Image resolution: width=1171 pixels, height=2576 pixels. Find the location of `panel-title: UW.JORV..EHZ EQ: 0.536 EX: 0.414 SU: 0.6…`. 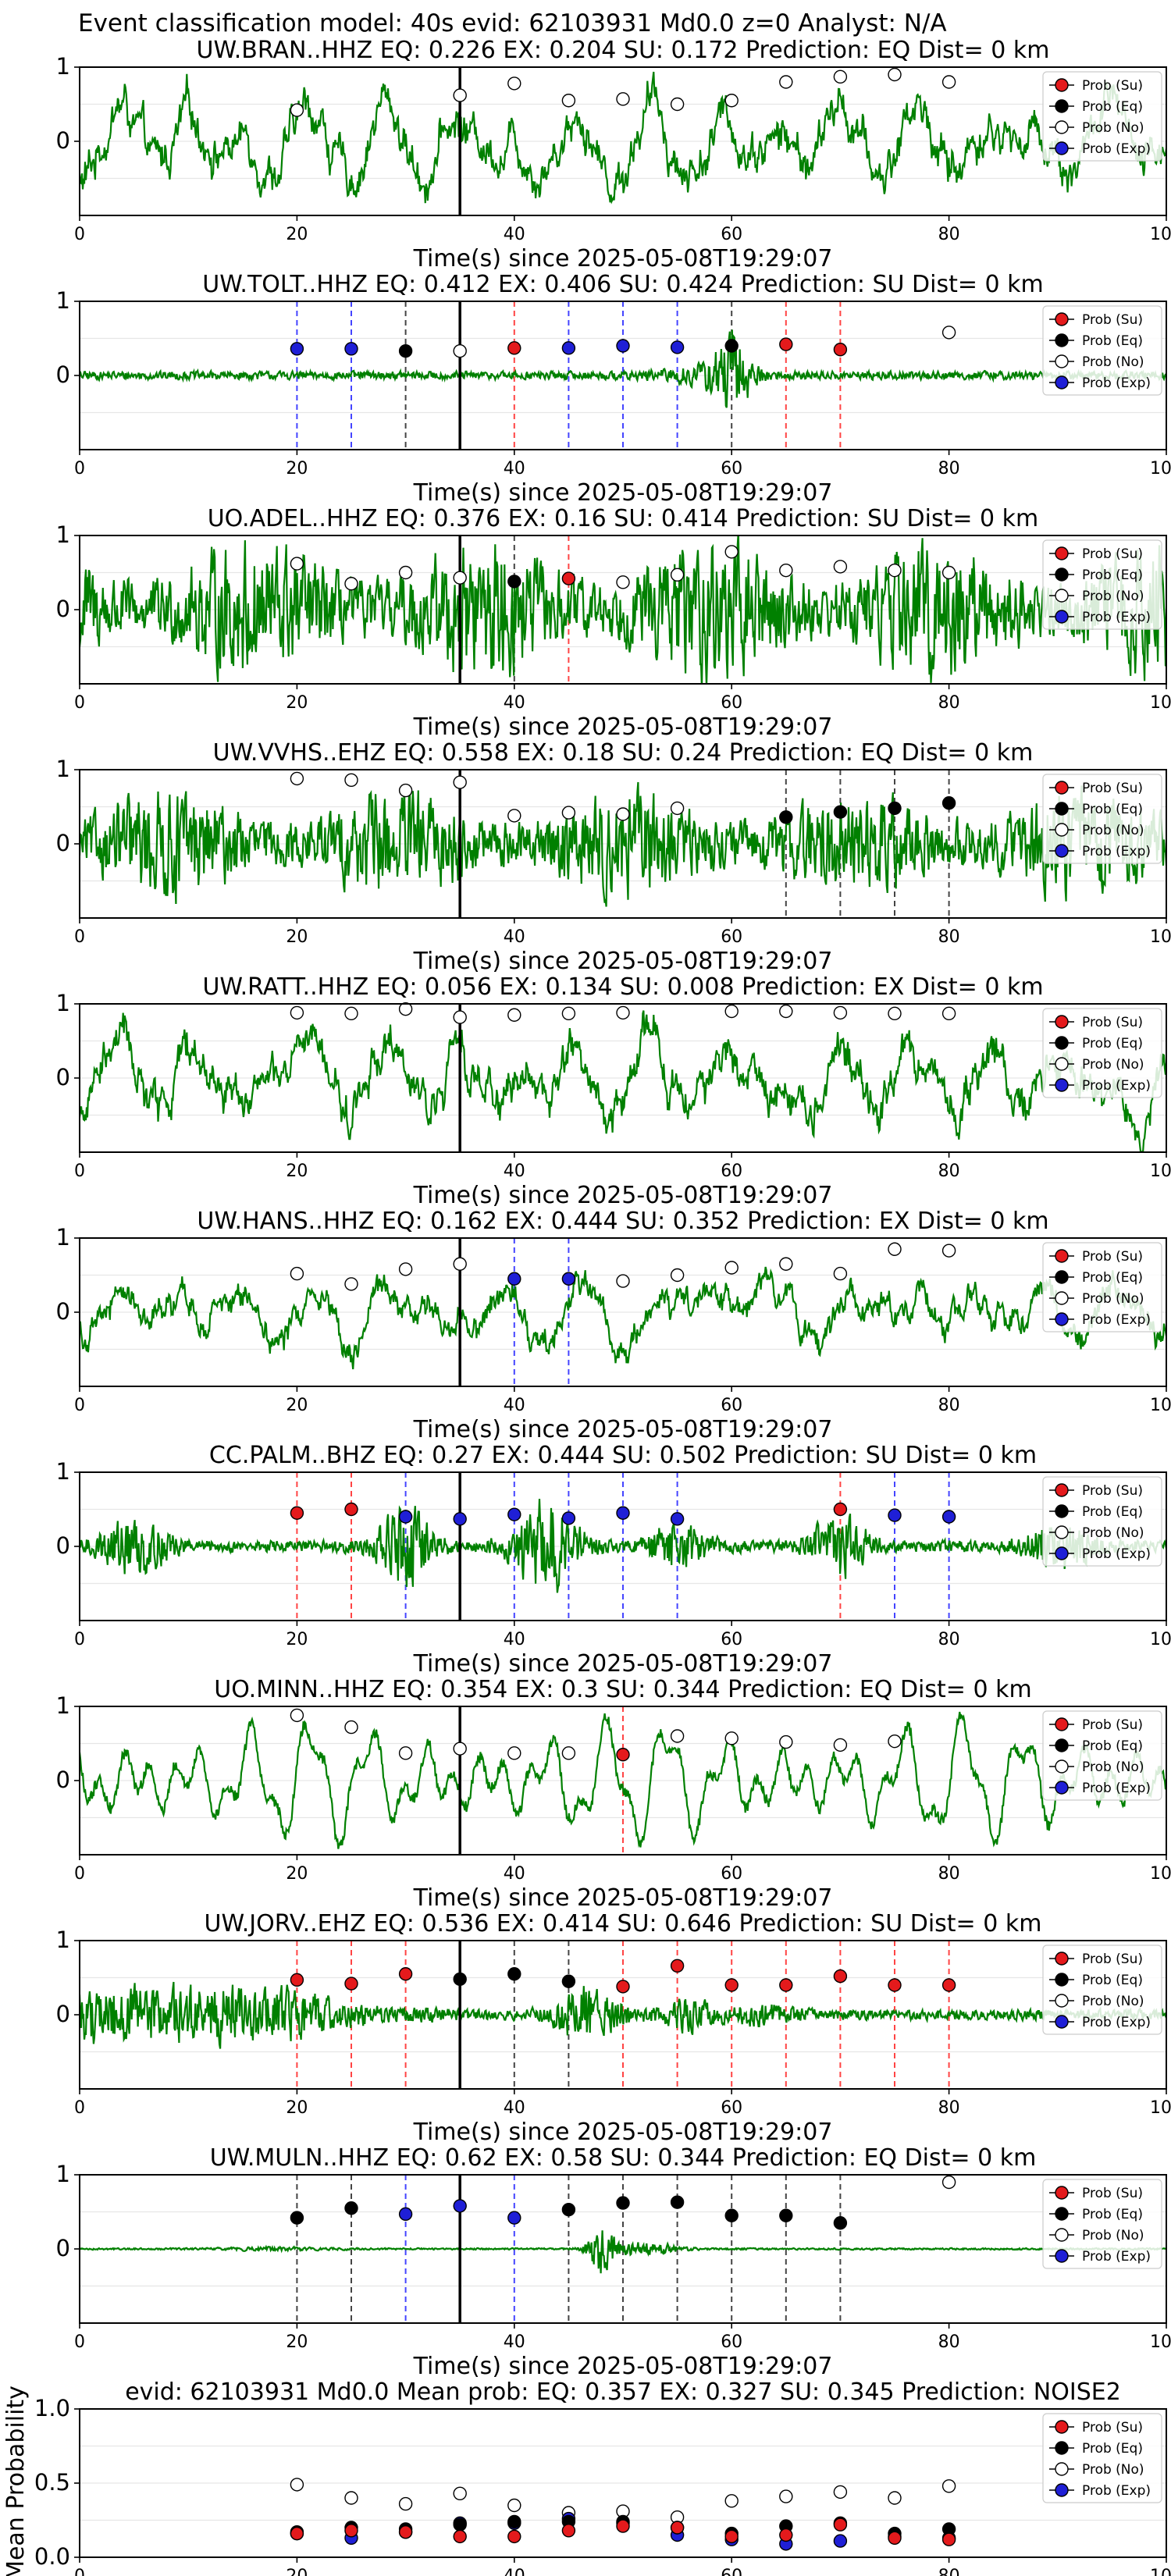

panel-title: UW.JORV..EHZ EQ: 0.536 EX: 0.414 SU: 0.6… is located at coordinates (623, 1923).